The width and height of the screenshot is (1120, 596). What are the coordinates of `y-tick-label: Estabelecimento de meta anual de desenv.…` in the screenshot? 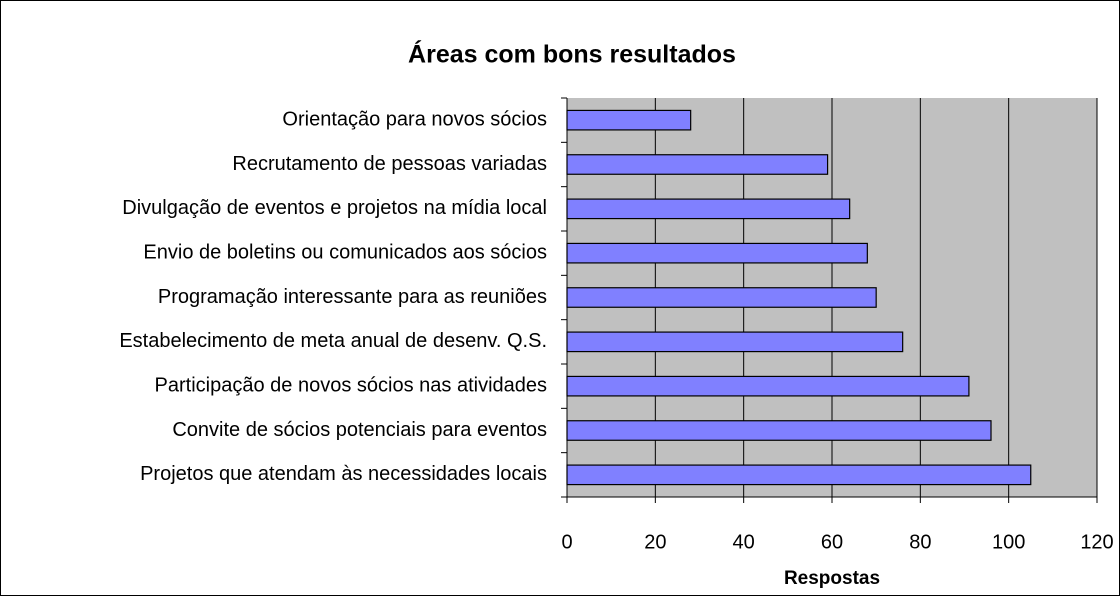 It's located at (333, 341).